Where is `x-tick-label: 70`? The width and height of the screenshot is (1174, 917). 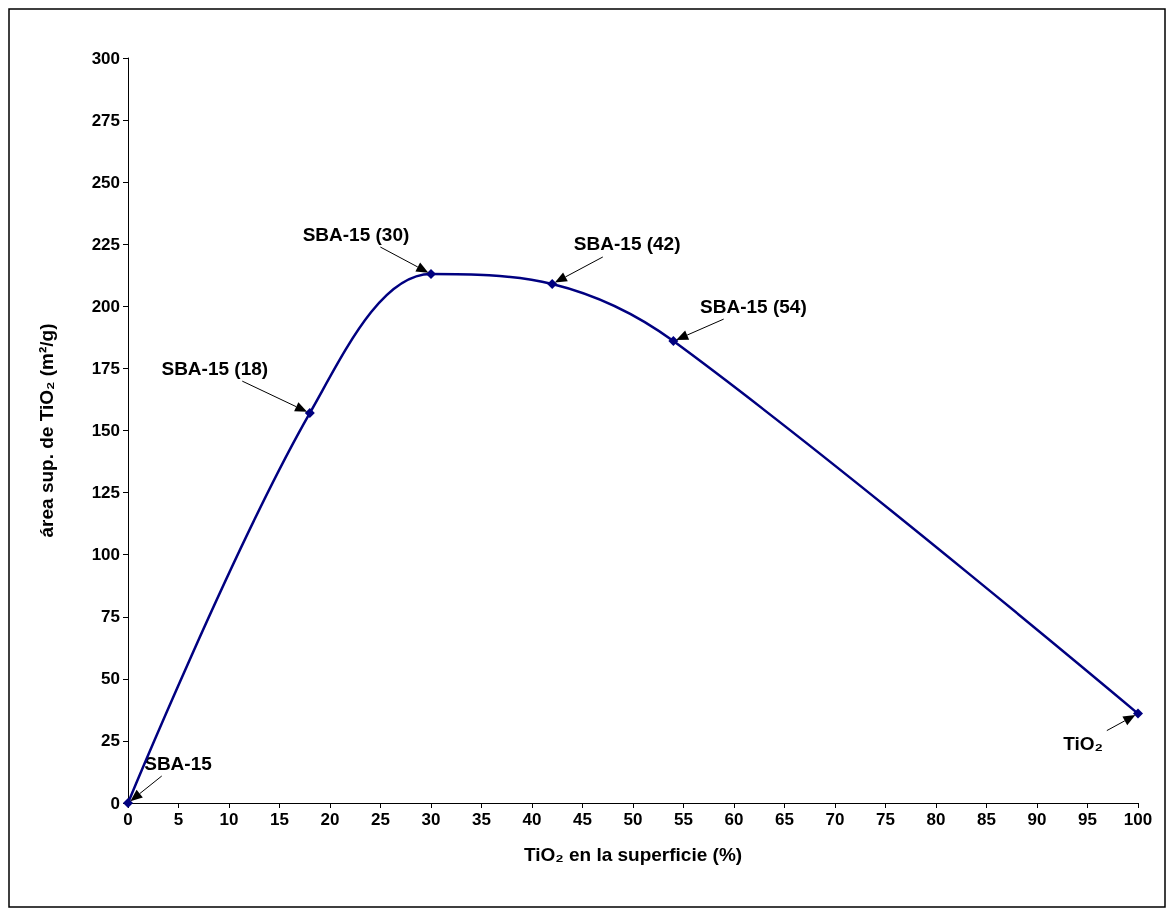
x-tick-label: 70 is located at coordinates (835, 819).